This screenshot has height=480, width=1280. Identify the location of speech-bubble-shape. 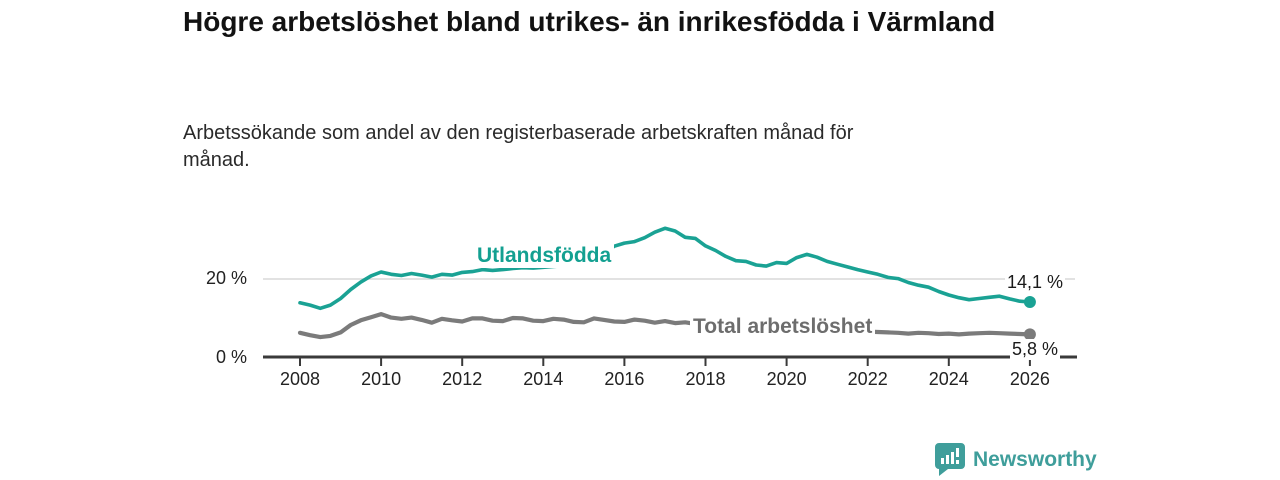
(950, 459).